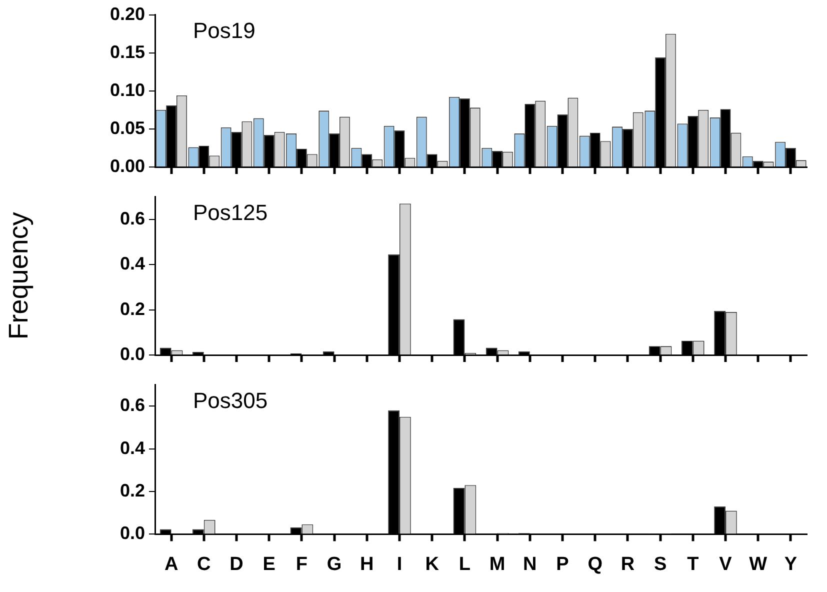  Describe the element at coordinates (127, 166) in the screenshot. I see `y-tick-label: 0.00` at that location.